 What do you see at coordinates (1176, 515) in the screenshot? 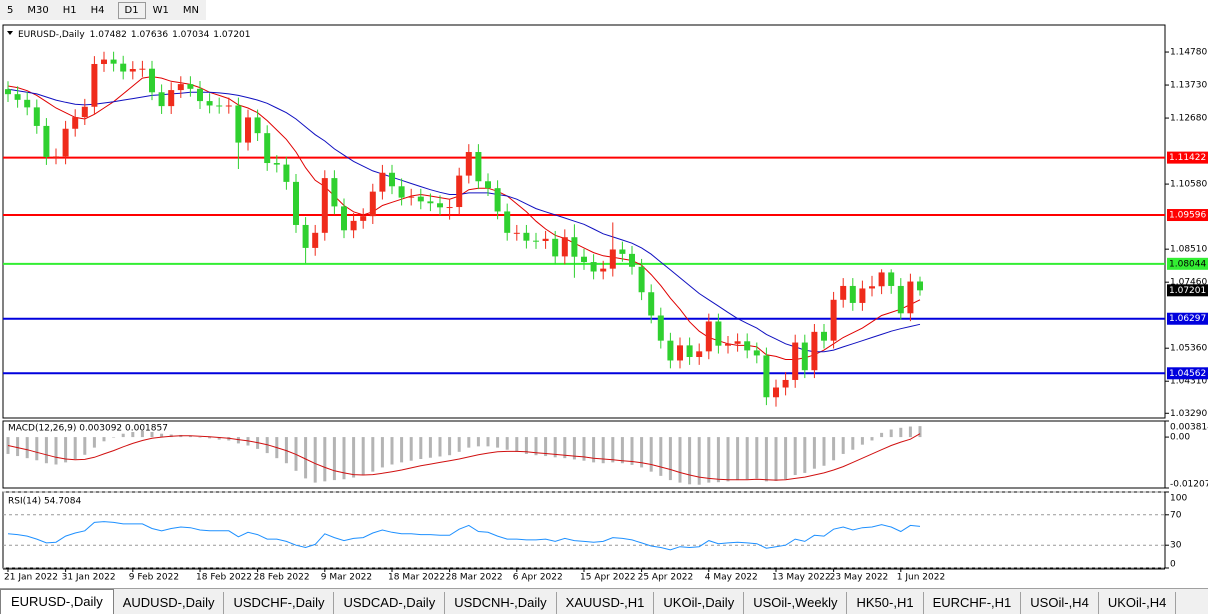
I see `y-tick-label: 70` at bounding box center [1176, 515].